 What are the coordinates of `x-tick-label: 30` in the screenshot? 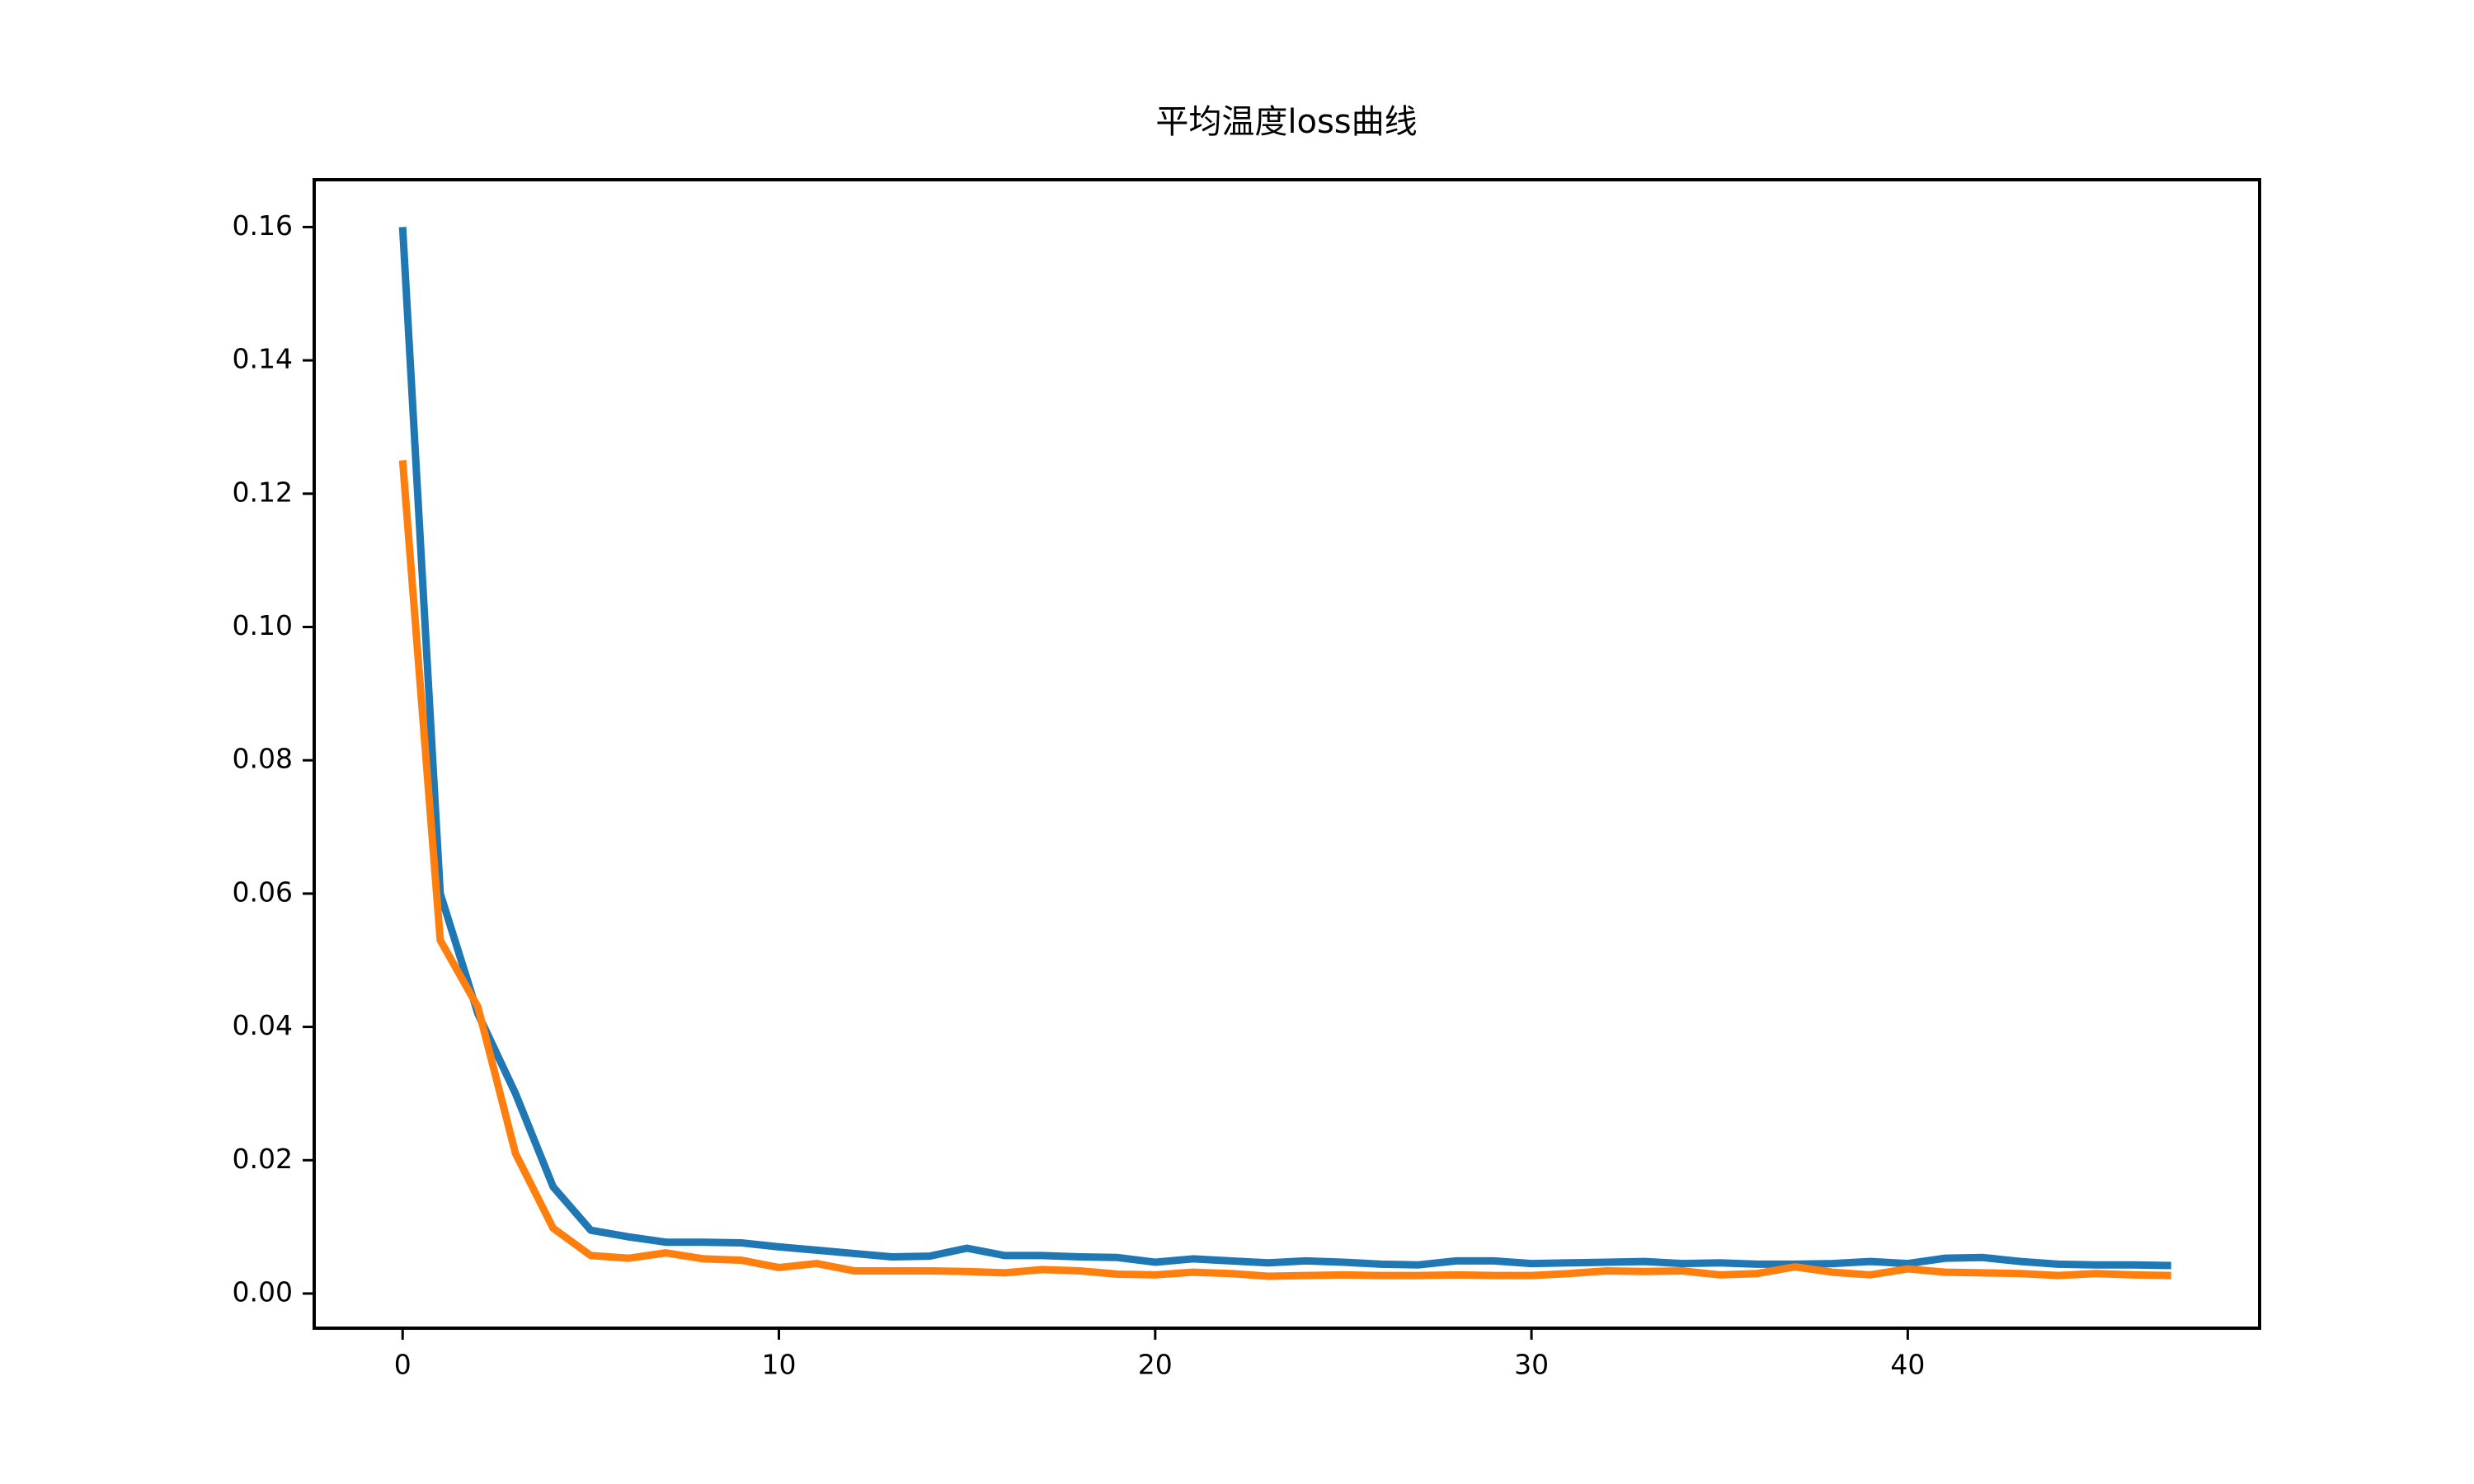 It's located at (1531, 1365).